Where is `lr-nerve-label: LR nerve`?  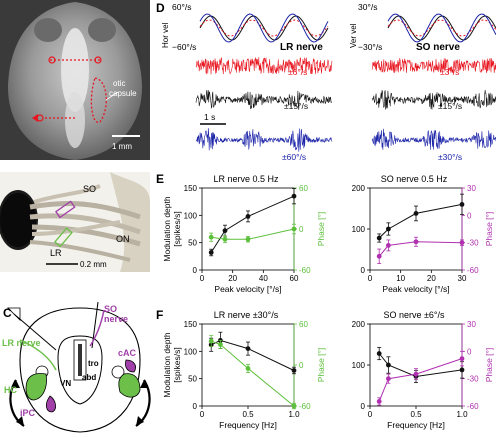
lr-nerve-label: LR nerve is located at coordinates (21, 343).